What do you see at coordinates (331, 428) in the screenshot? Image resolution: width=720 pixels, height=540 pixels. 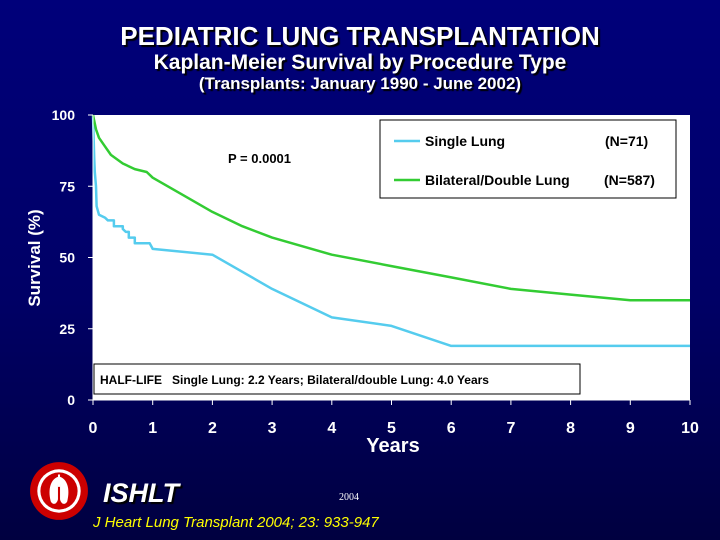 I see `x-tick-label: 4` at bounding box center [331, 428].